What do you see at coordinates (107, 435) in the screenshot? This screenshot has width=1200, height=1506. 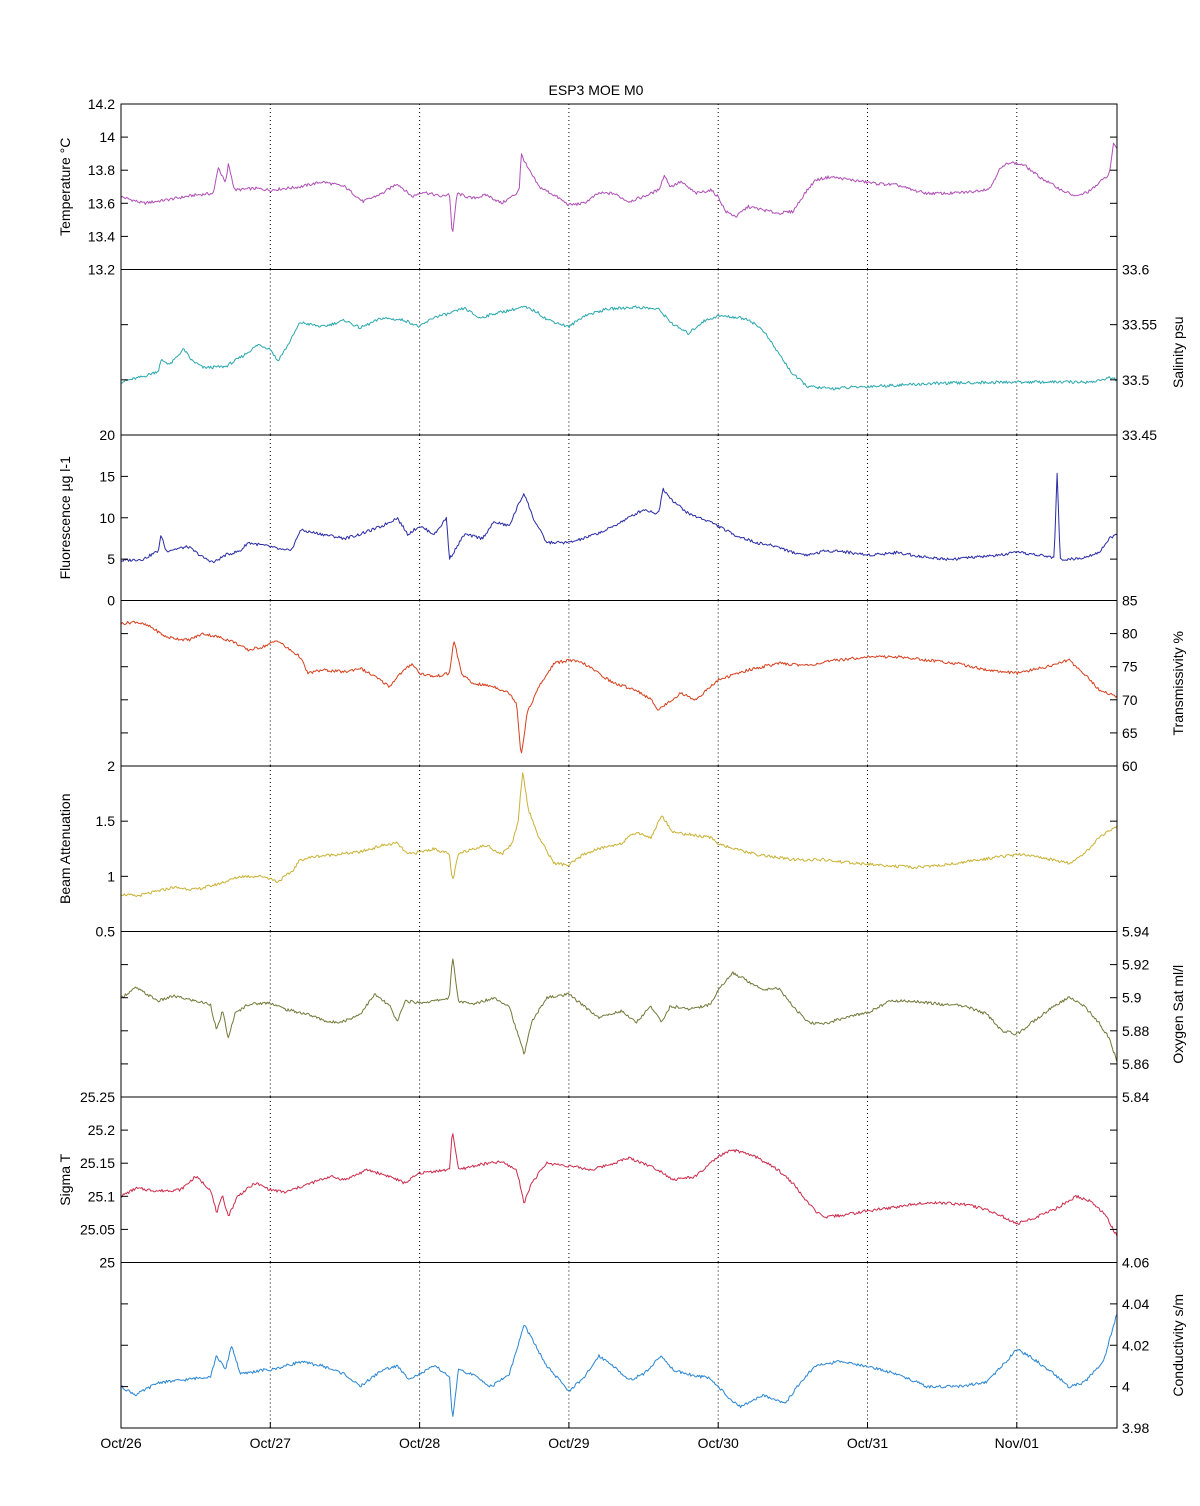 I see `y-tick-label: 20` at bounding box center [107, 435].